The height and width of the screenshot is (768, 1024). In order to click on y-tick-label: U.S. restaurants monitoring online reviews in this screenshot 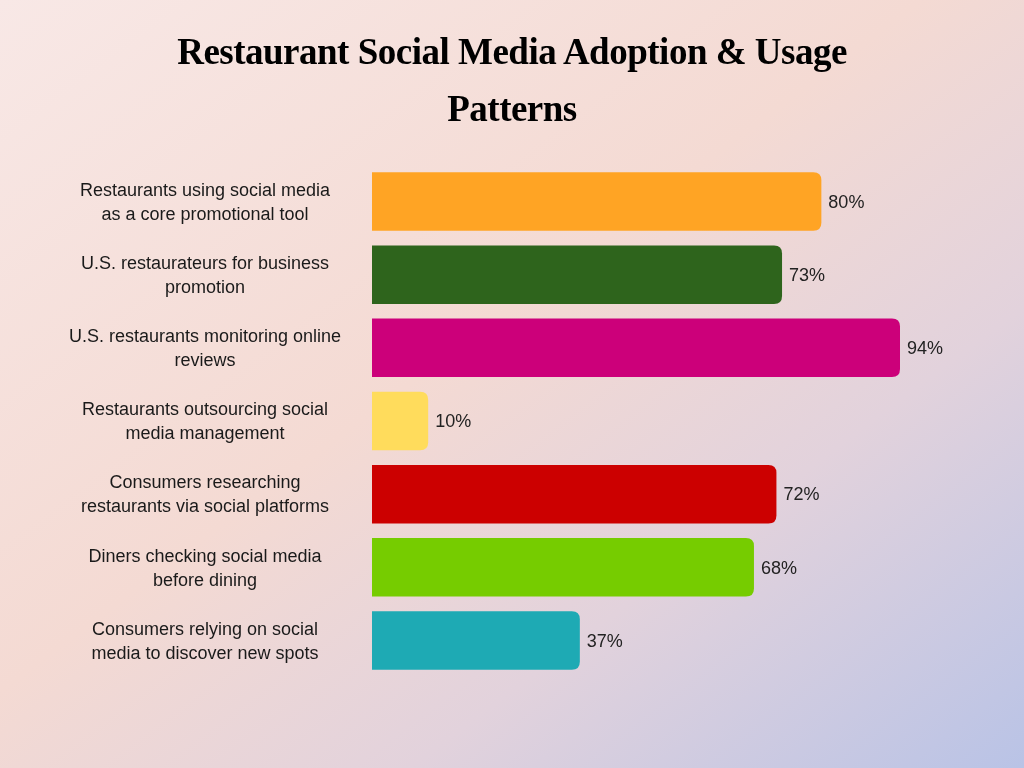, I will do `click(205, 348)`.